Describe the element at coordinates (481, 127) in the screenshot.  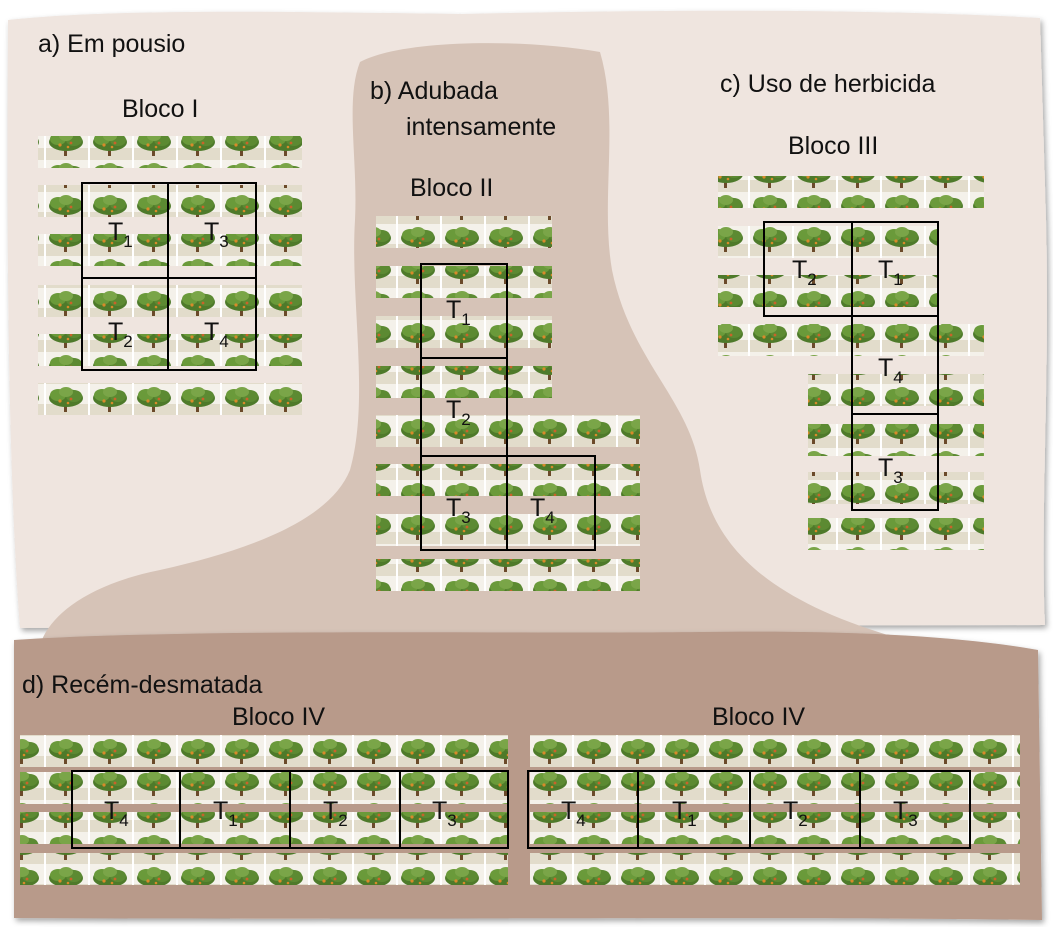
I see `area-b-label-line2: intensamente` at that location.